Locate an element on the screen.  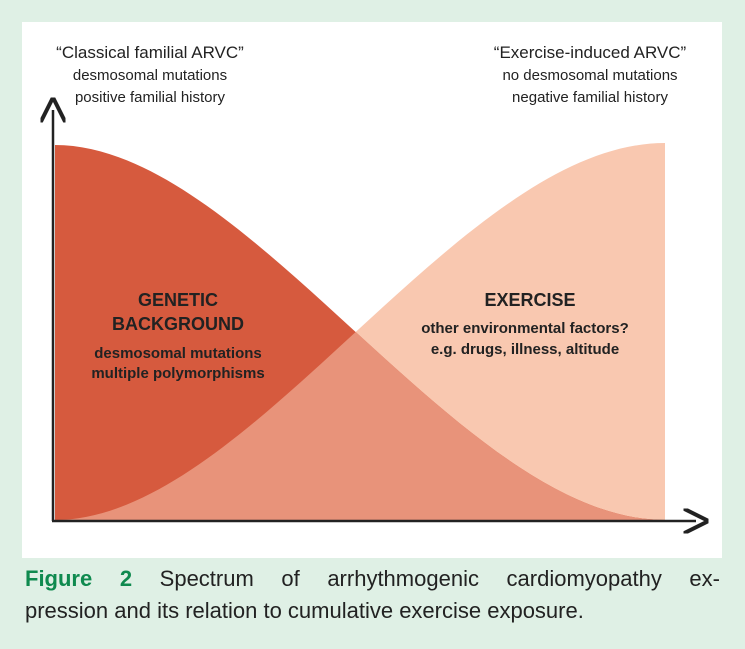
region-line: desmosomal mutations is located at coordinates (178, 353).